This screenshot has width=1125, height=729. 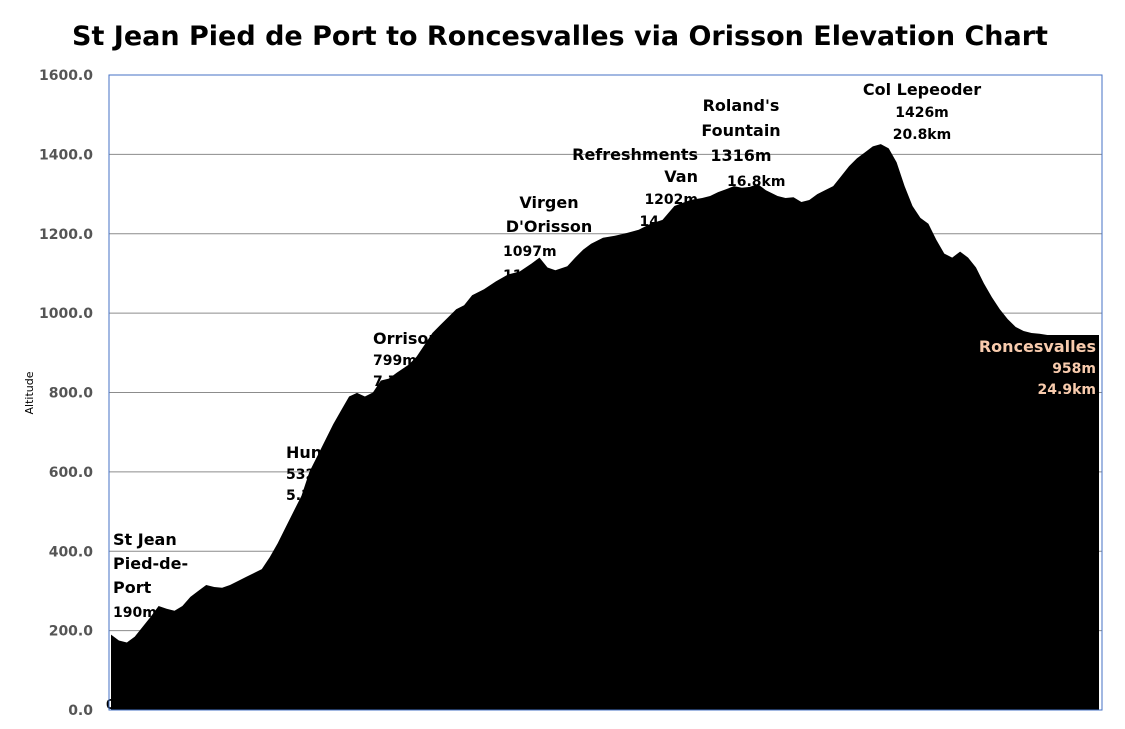 I want to click on y-tick-label: 600.0, so click(x=71, y=473).